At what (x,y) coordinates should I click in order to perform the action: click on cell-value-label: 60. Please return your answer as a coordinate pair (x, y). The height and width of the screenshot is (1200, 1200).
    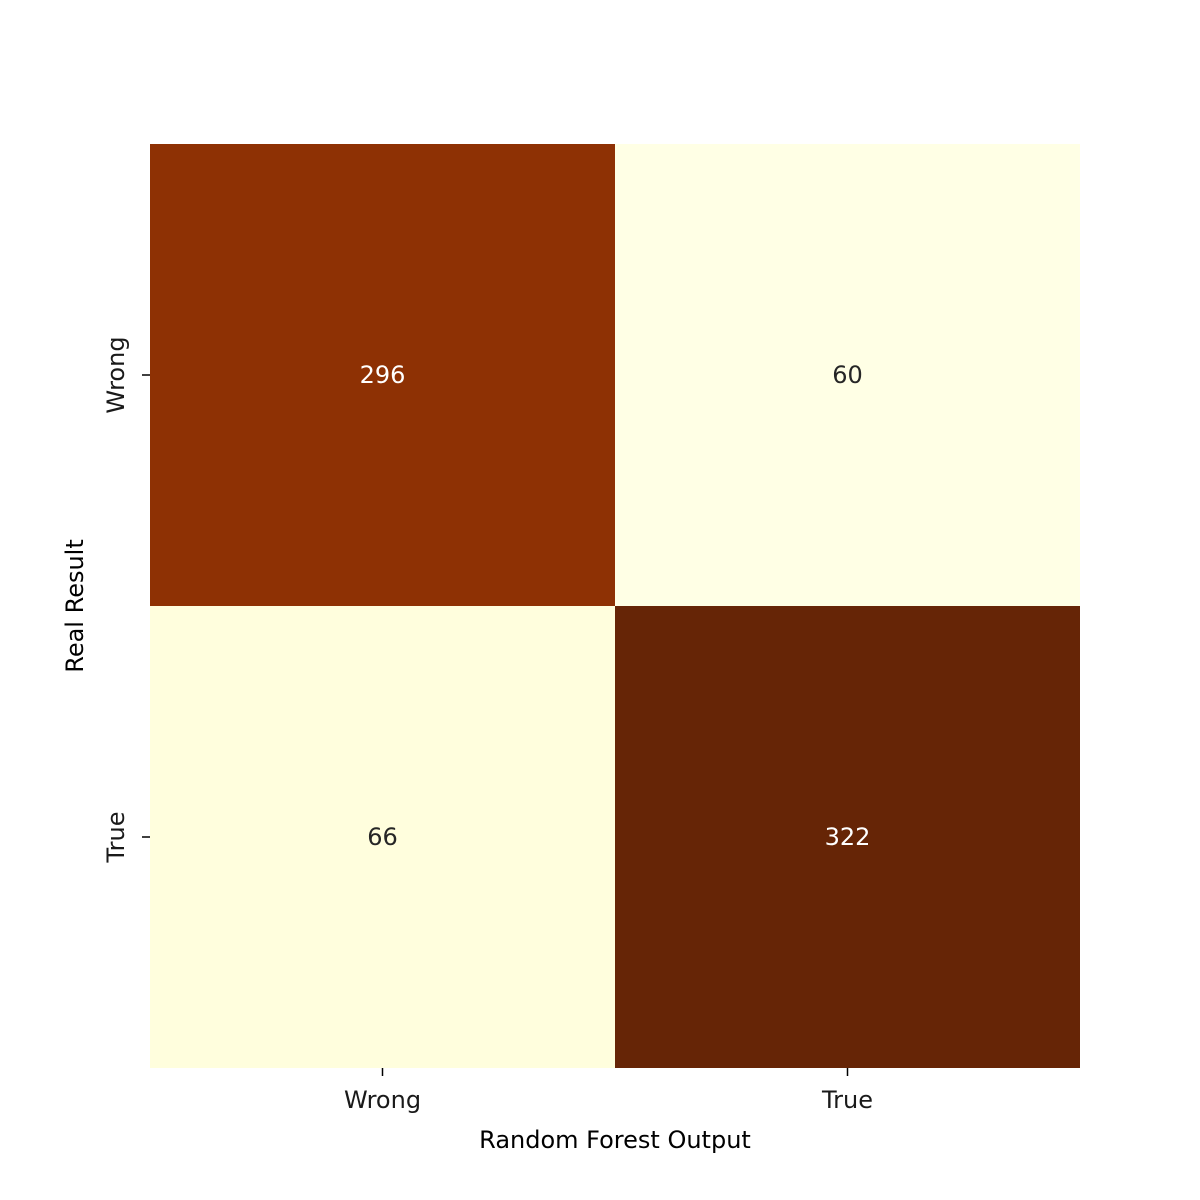
    Looking at the image, I should click on (847, 375).